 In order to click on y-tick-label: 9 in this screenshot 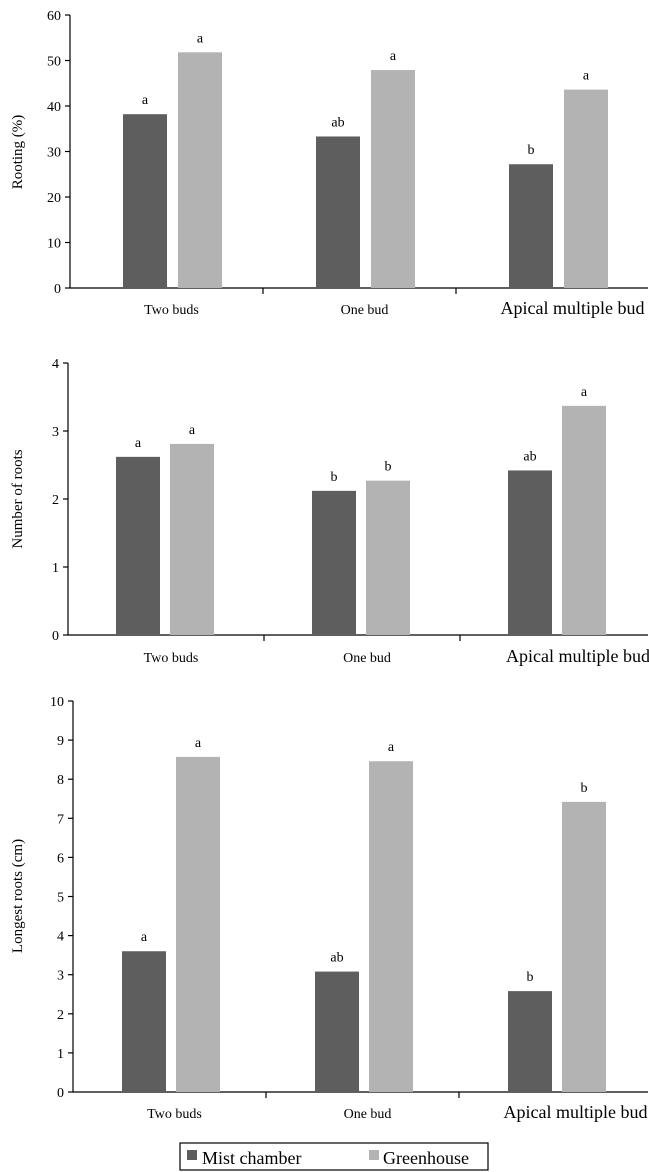, I will do `click(60, 741)`.